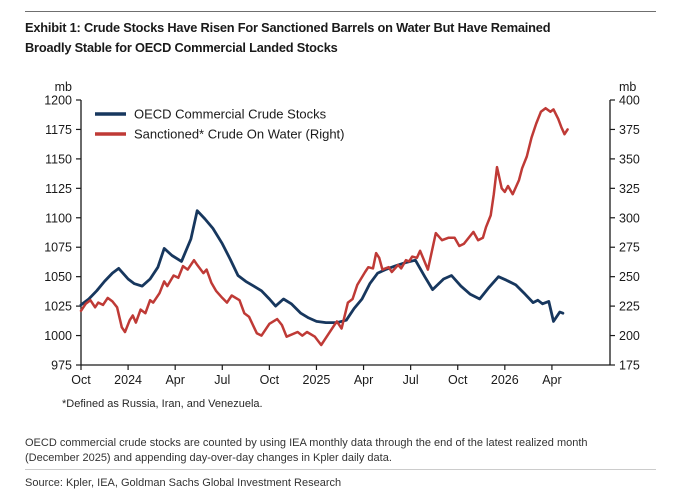 Image resolution: width=680 pixels, height=497 pixels. Describe the element at coordinates (58, 248) in the screenshot. I see `left-axis-tick-label: 1075` at that location.